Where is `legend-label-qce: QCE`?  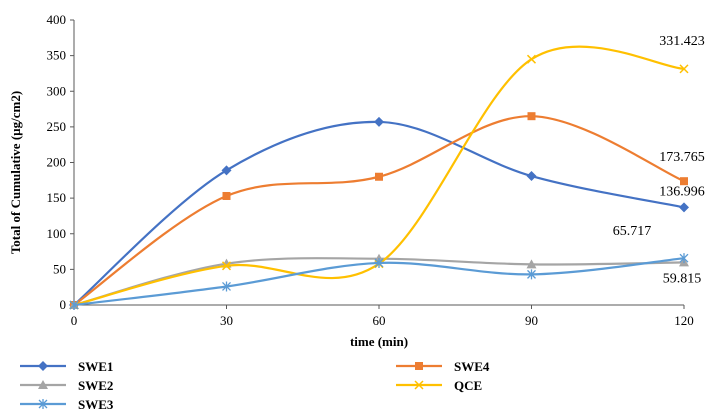 legend-label-qce: QCE is located at coordinates (468, 385).